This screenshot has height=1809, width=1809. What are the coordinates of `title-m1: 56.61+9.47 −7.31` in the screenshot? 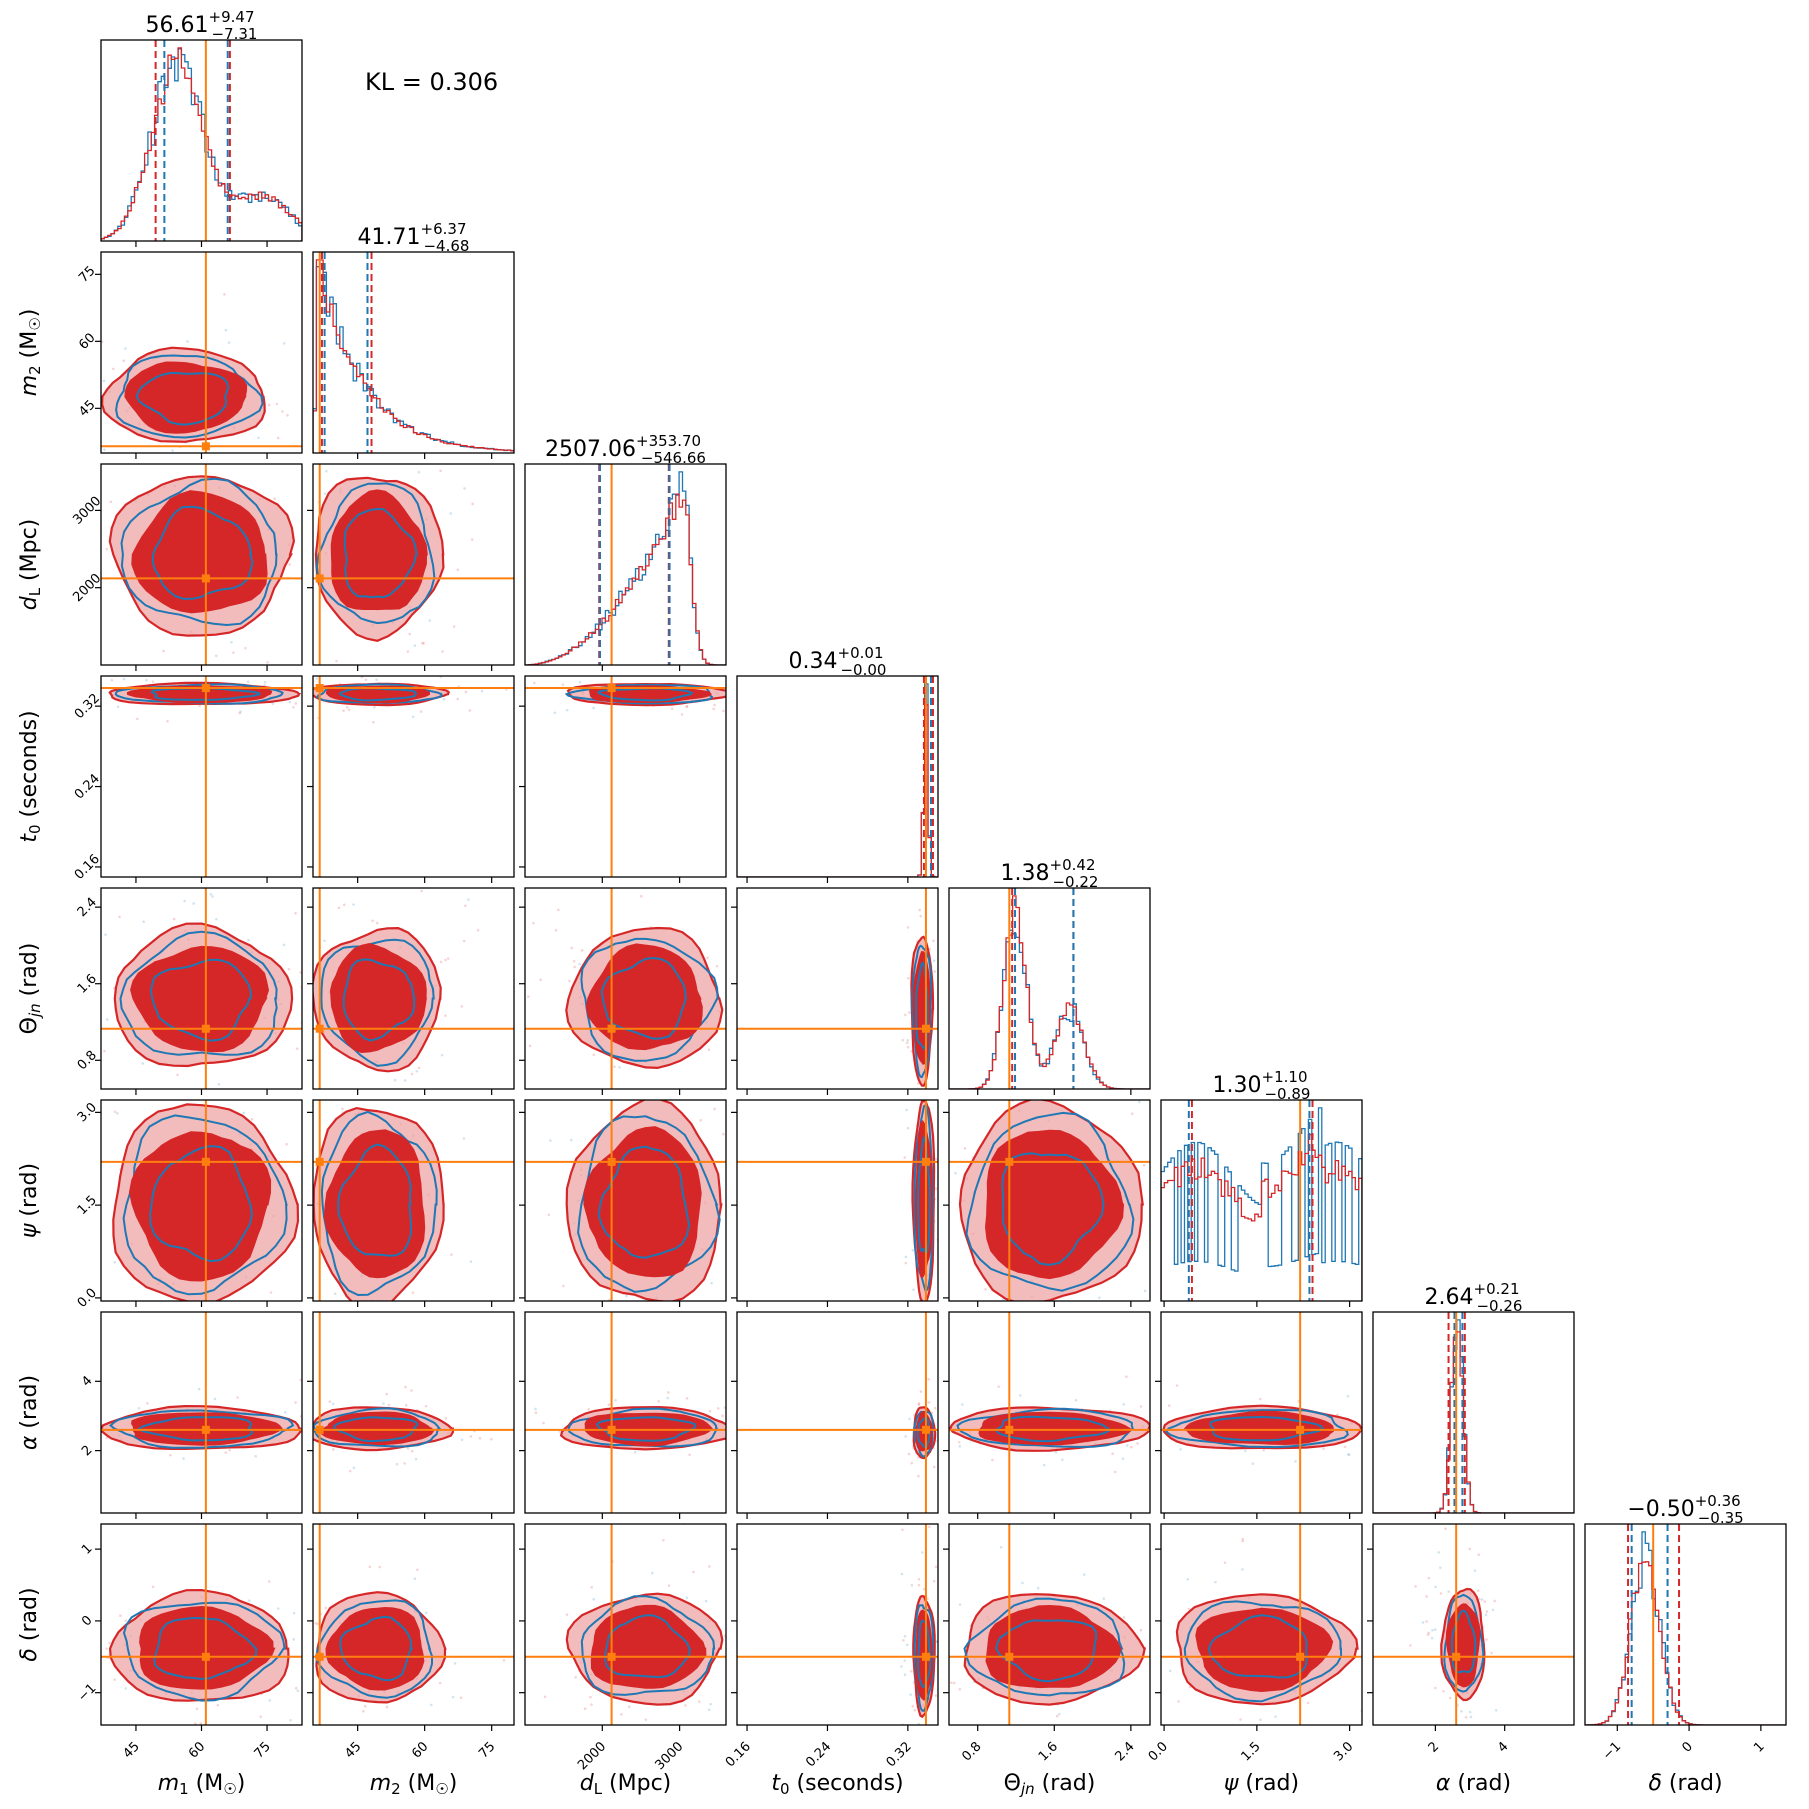 It's located at (202, 25).